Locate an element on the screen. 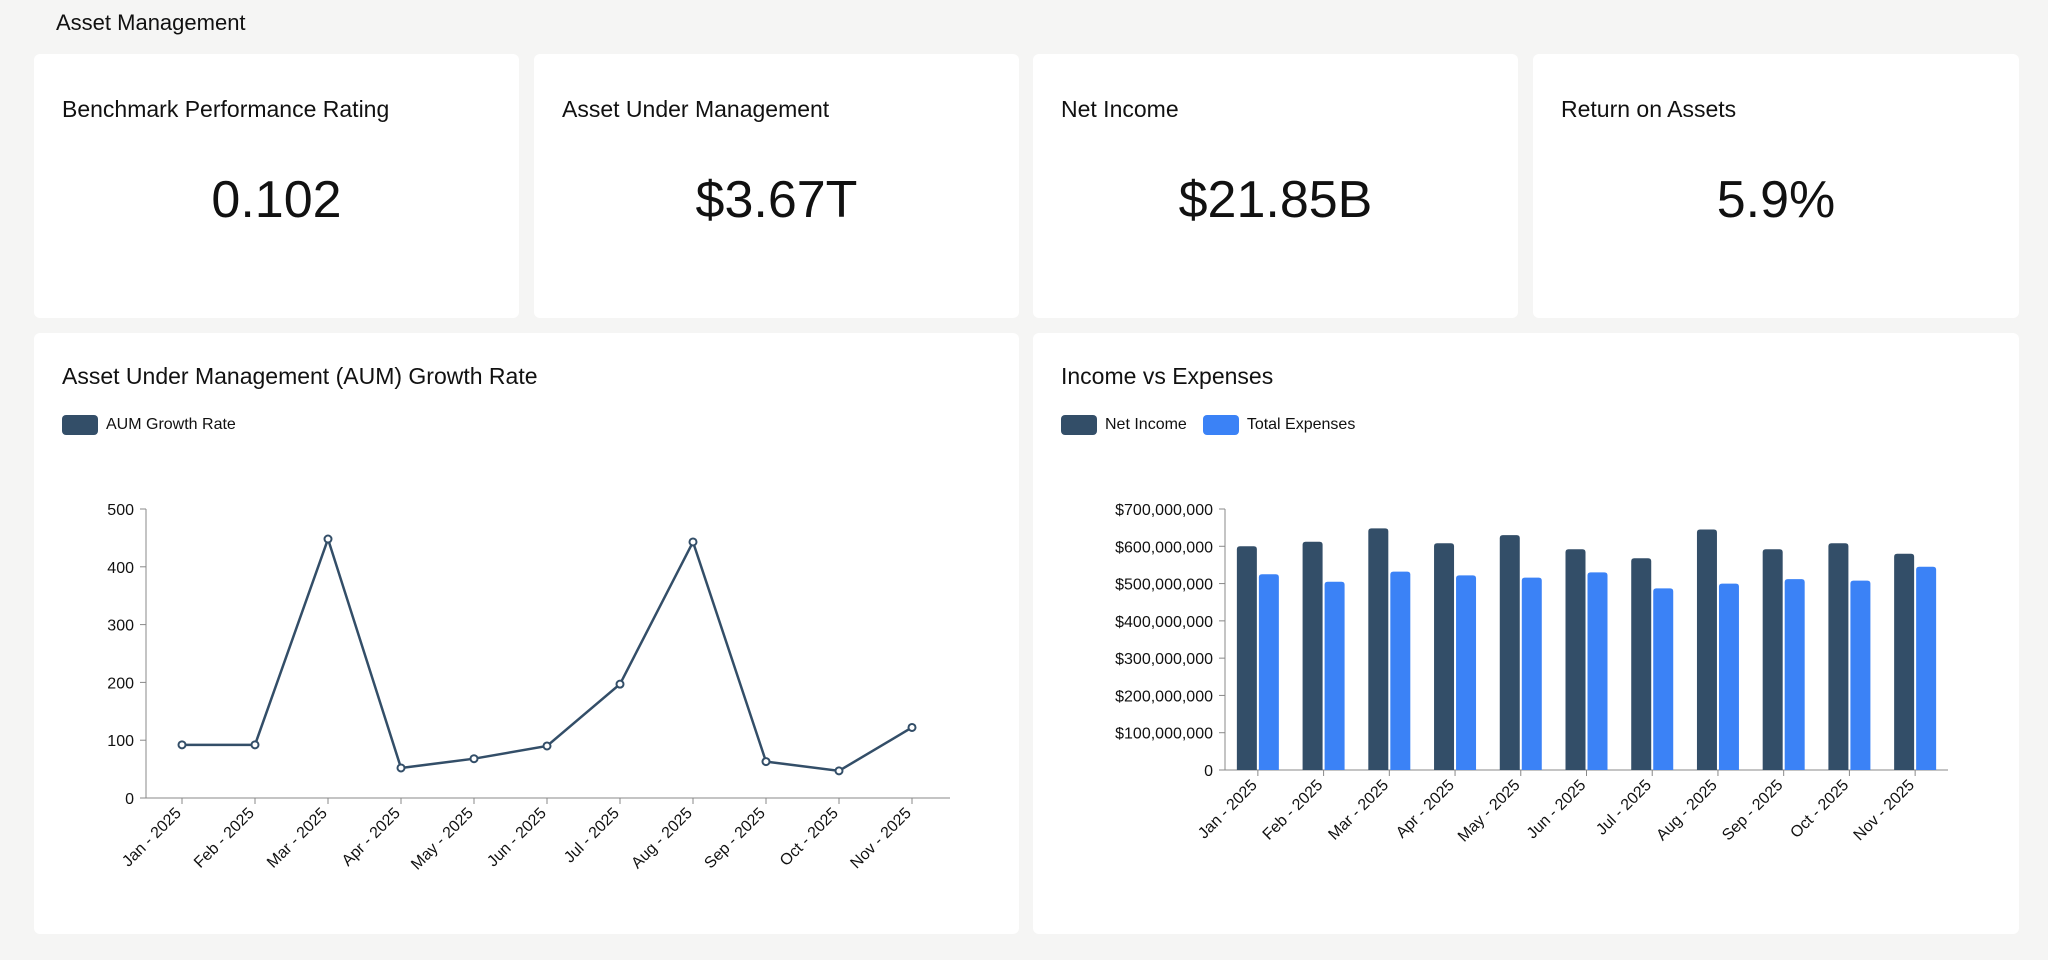  y-tick-label: $600,000,000 is located at coordinates (1164, 547).